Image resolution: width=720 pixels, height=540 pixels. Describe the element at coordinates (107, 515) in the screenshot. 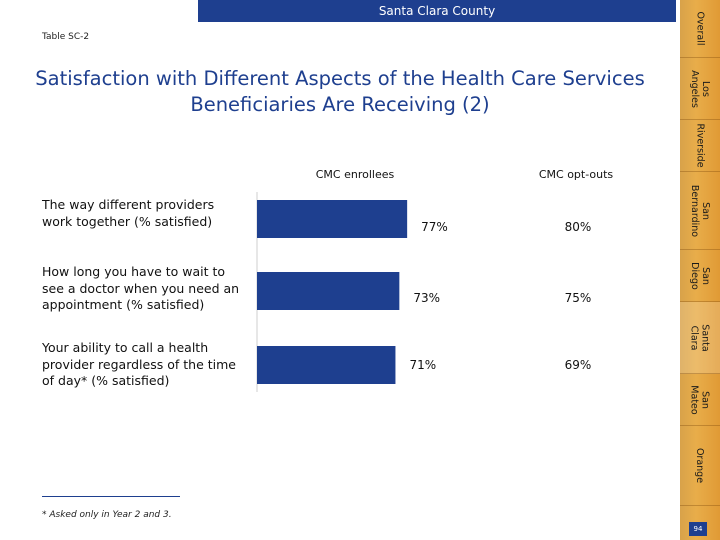

I see `footnote: * Asked only in Year 2 and 3.` at that location.